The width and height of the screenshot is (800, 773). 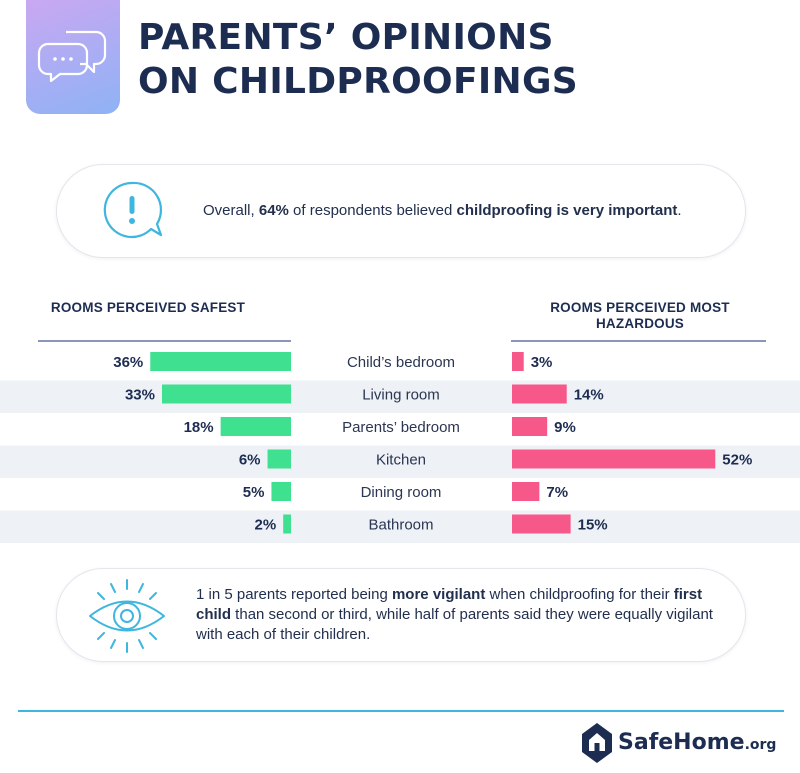 I want to click on chat-bubbles-tile, so click(x=73, y=57).